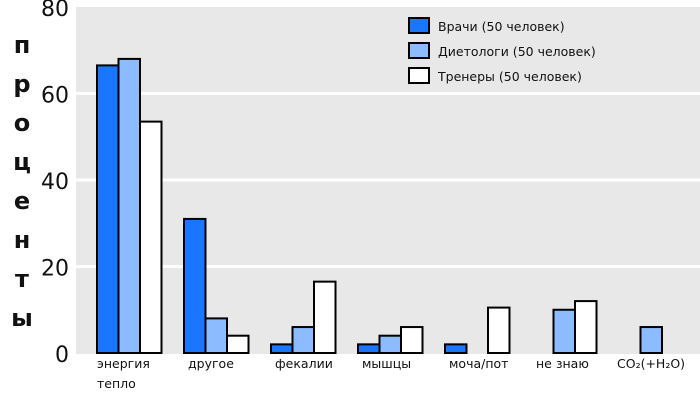  Describe the element at coordinates (22, 201) in the screenshot. I see `y-axis-label-letter: е` at that location.